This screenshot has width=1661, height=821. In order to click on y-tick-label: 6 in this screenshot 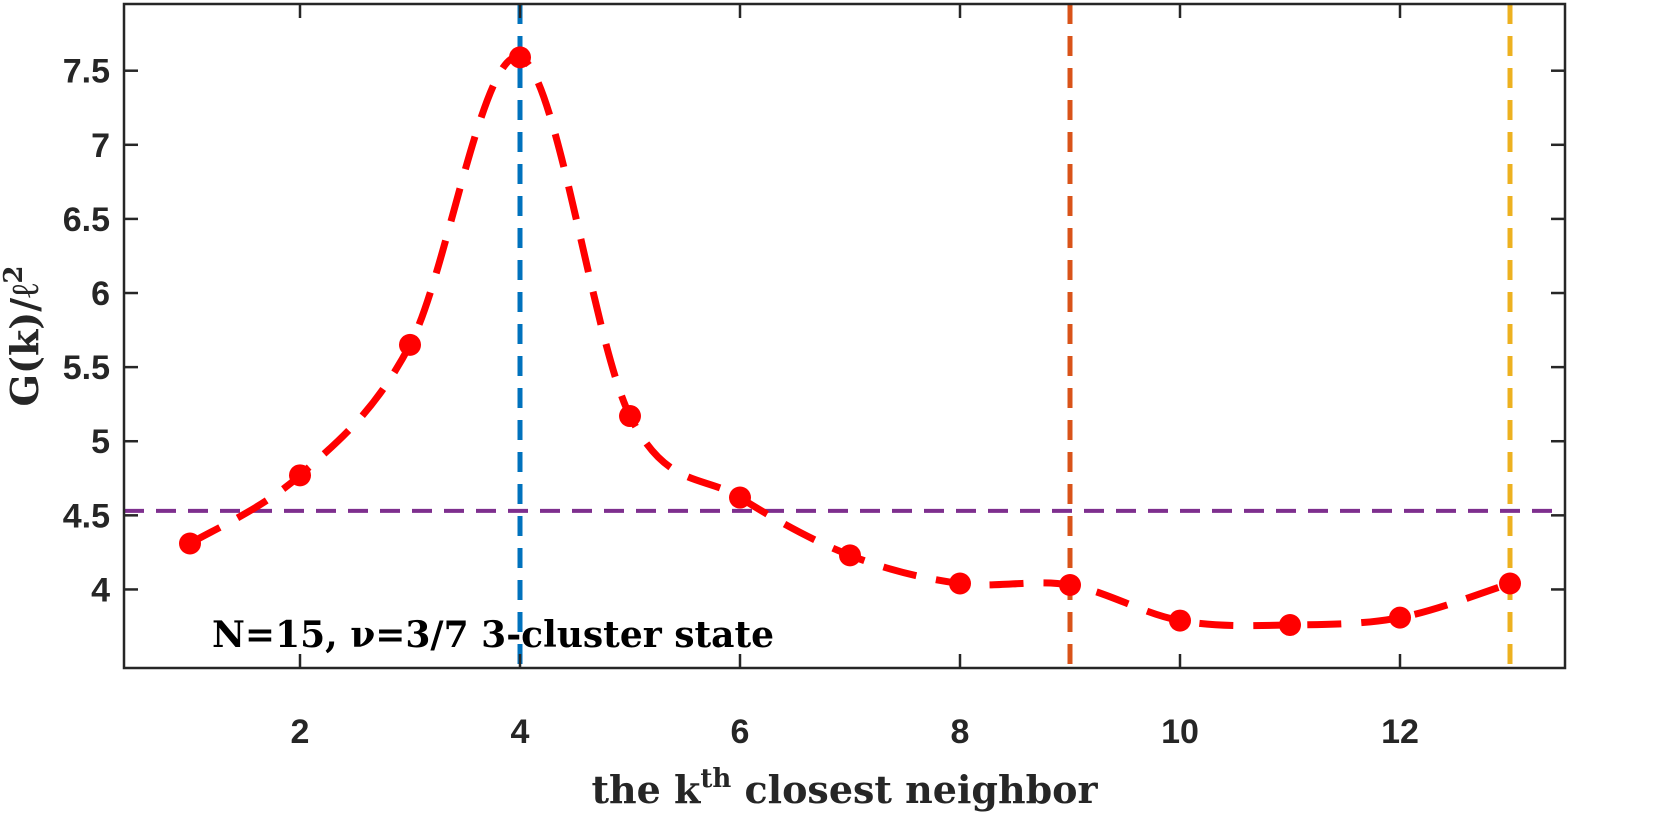, I will do `click(100, 294)`.